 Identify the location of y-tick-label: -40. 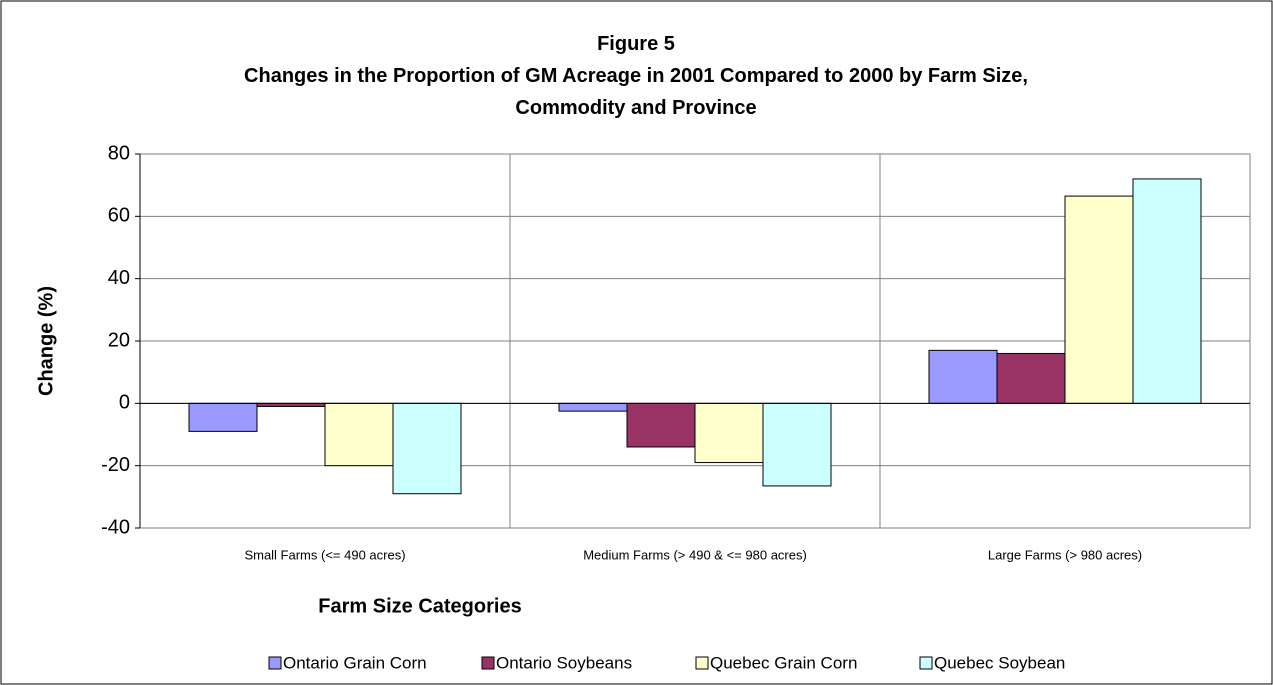
(115, 527).